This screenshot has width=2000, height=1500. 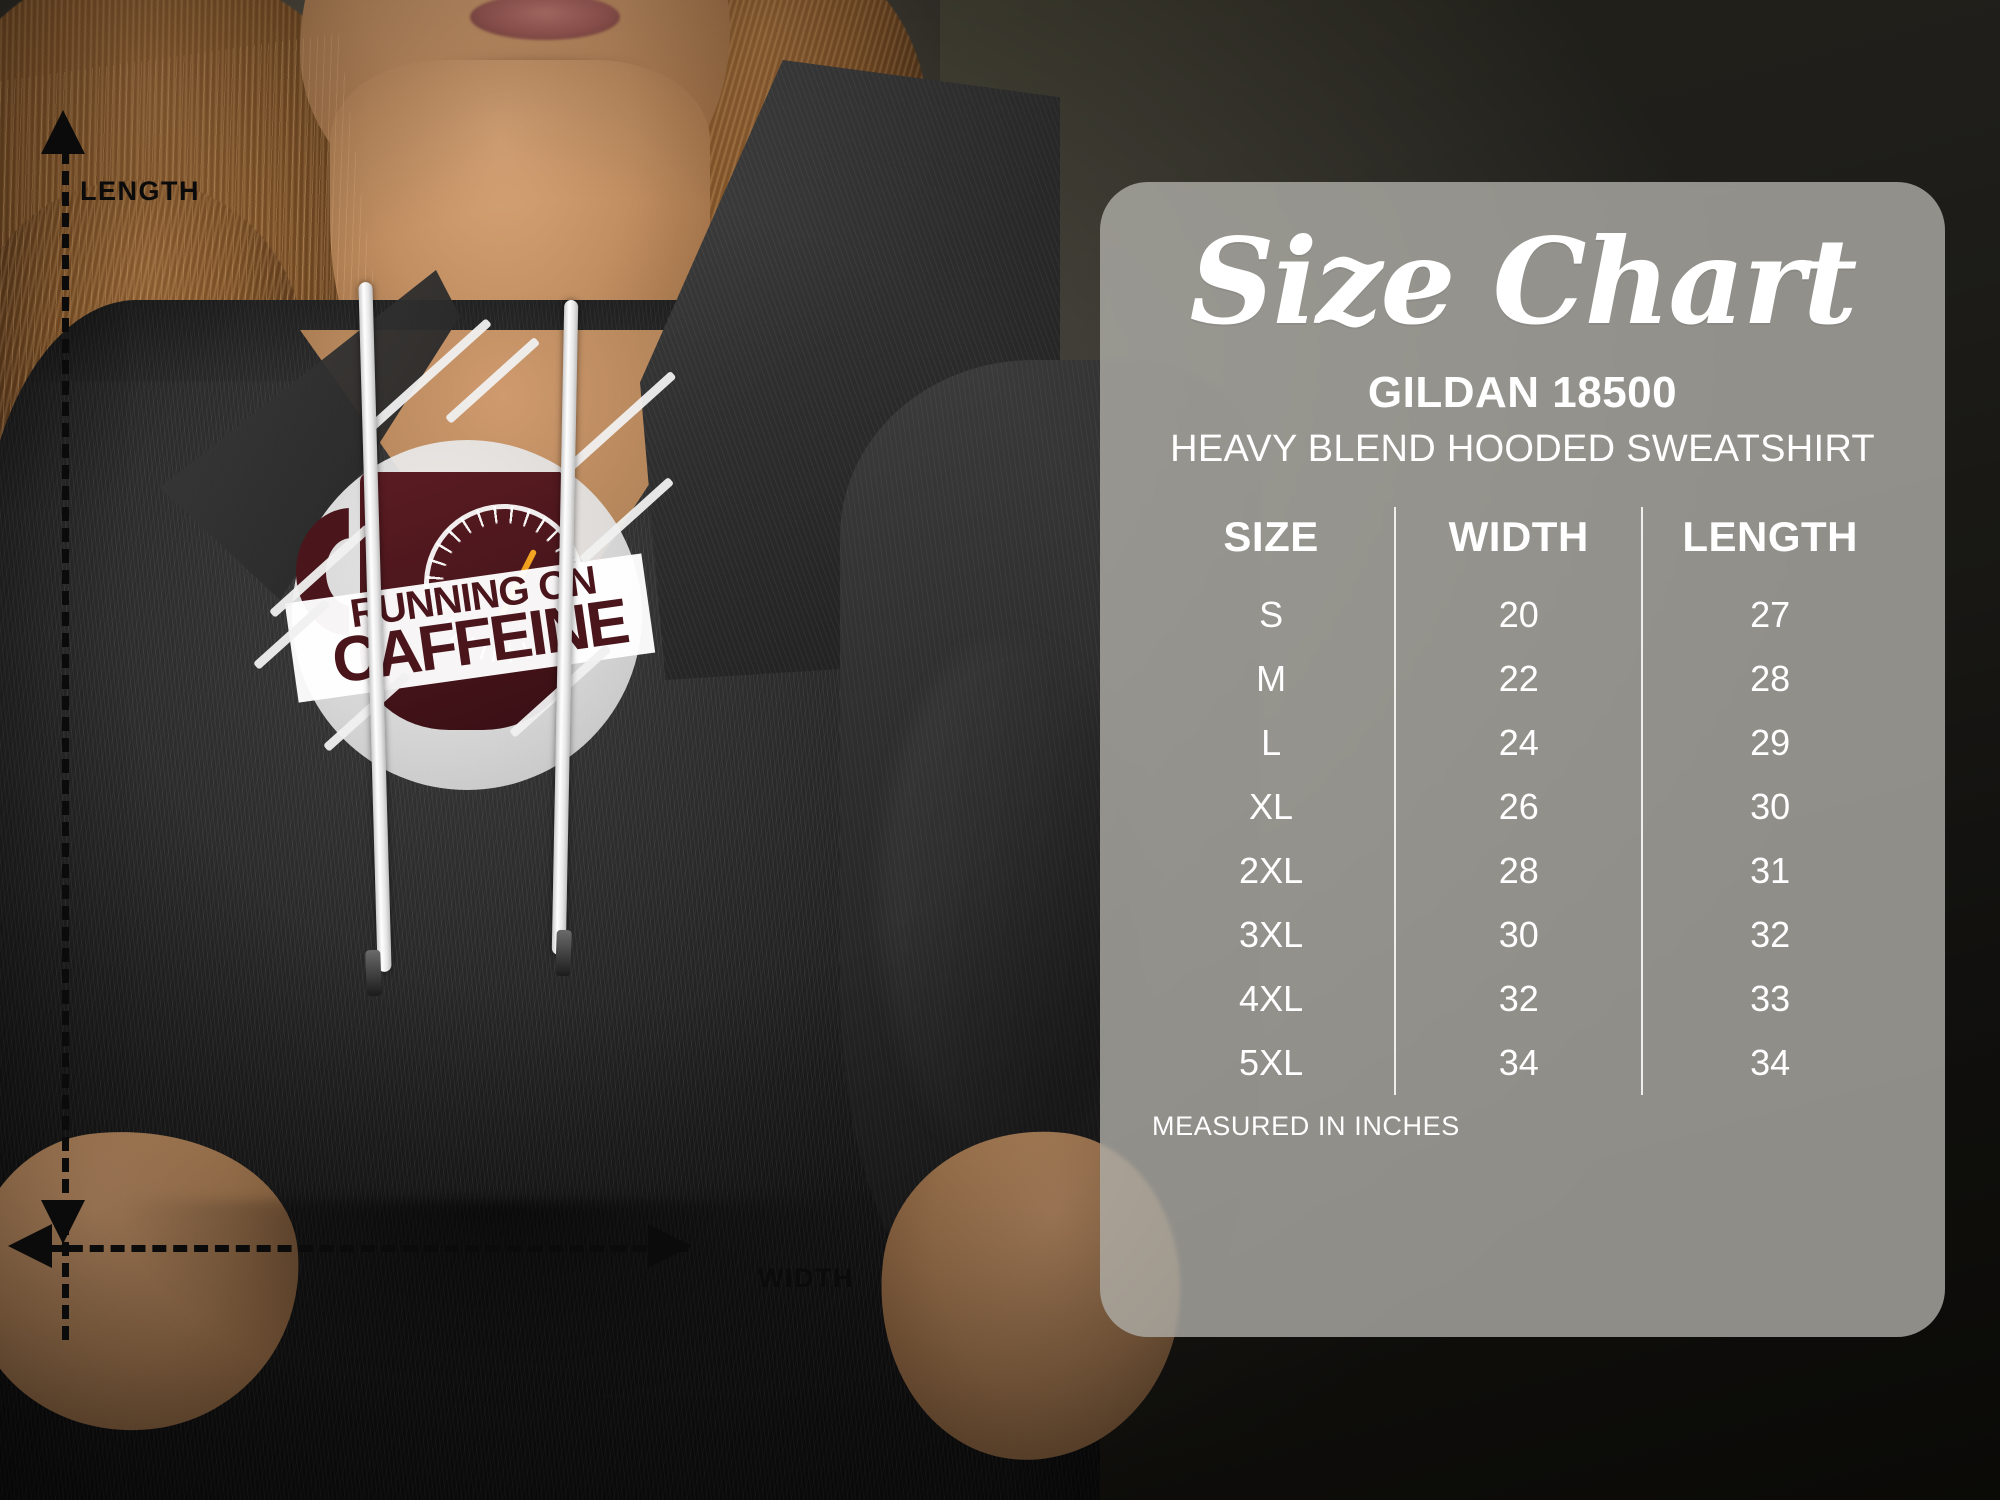 What do you see at coordinates (1769, 545) in the screenshot?
I see `column-header-length: LENGTH` at bounding box center [1769, 545].